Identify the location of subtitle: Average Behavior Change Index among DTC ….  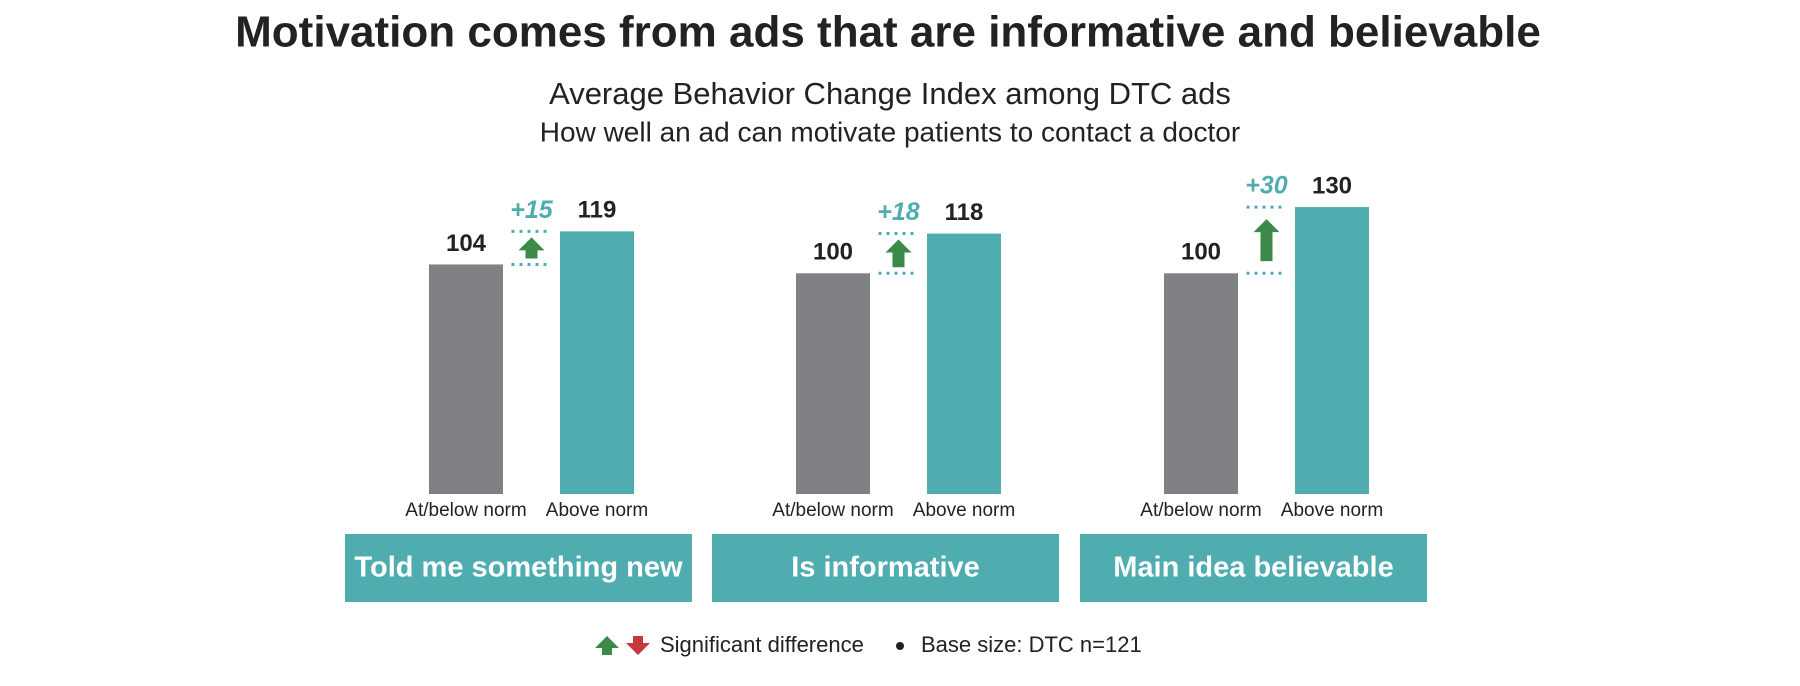
(890, 93).